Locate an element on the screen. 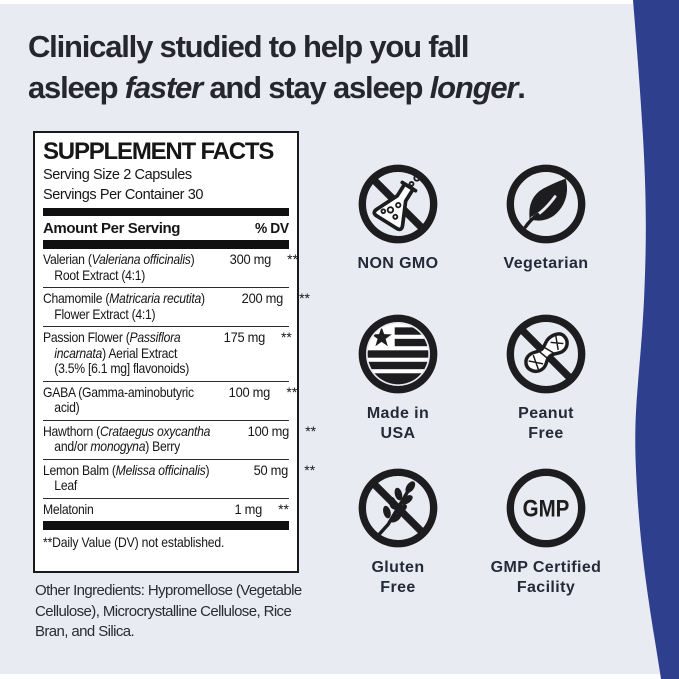 This screenshot has width=679, height=679. badge-label: GMP Certified Facility is located at coordinates (546, 577).